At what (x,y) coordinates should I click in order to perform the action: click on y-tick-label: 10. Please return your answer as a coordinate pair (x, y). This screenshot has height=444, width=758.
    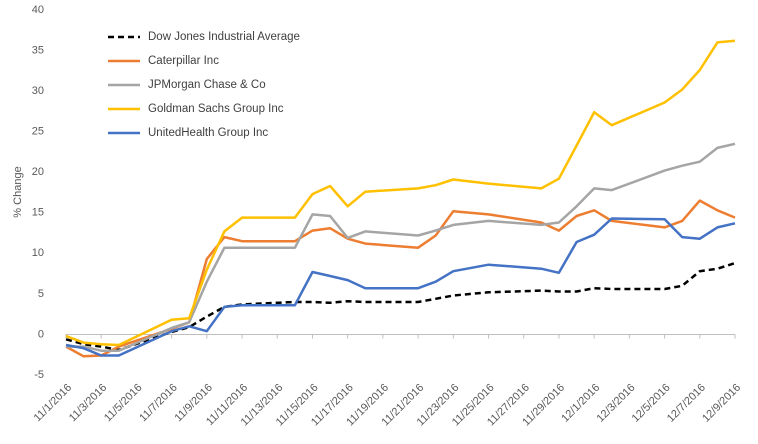
    Looking at the image, I should click on (38, 253).